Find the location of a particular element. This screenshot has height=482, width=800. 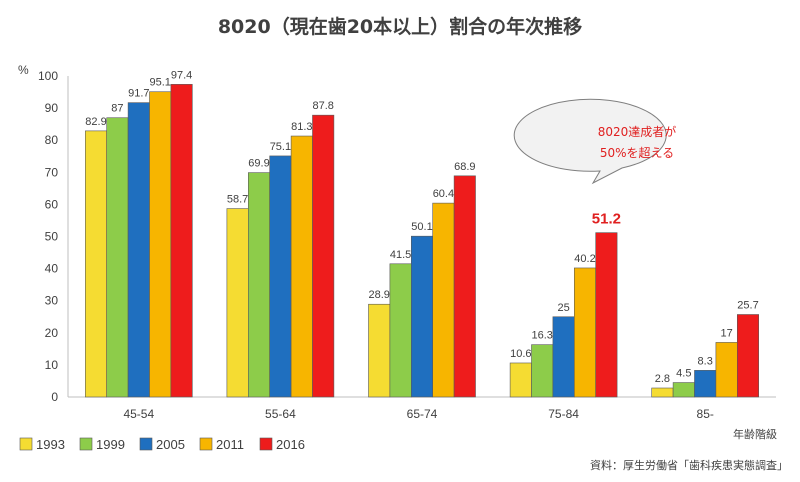

data-label: 60.4 is located at coordinates (443, 194).